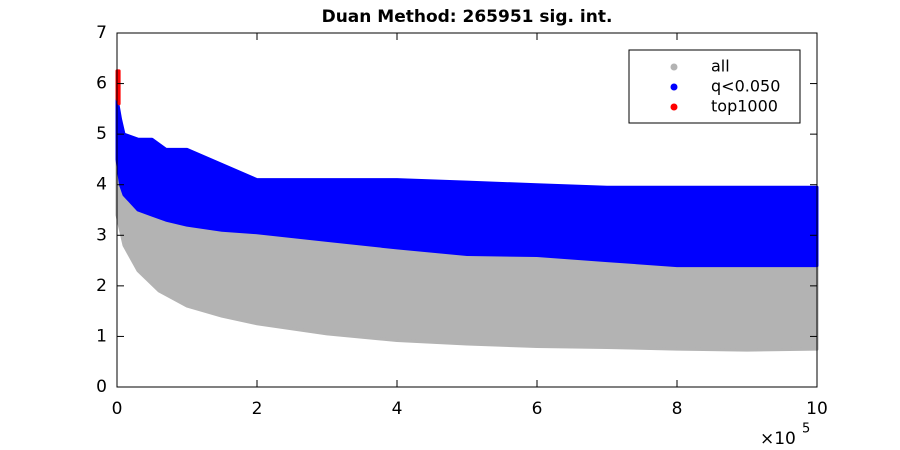 Image resolution: width=900 pixels, height=450 pixels. I want to click on legend-box, so click(714, 86).